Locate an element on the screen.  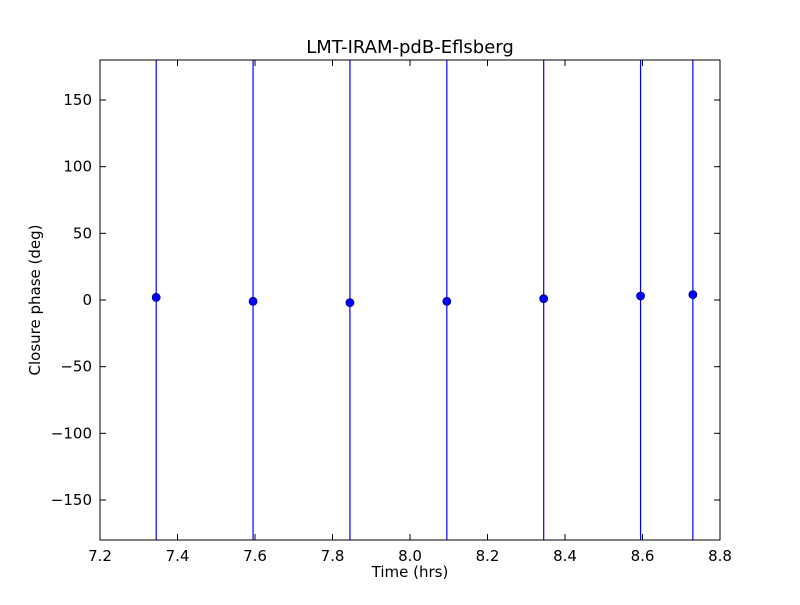
x-tick-label: 7.2 is located at coordinates (100, 556).